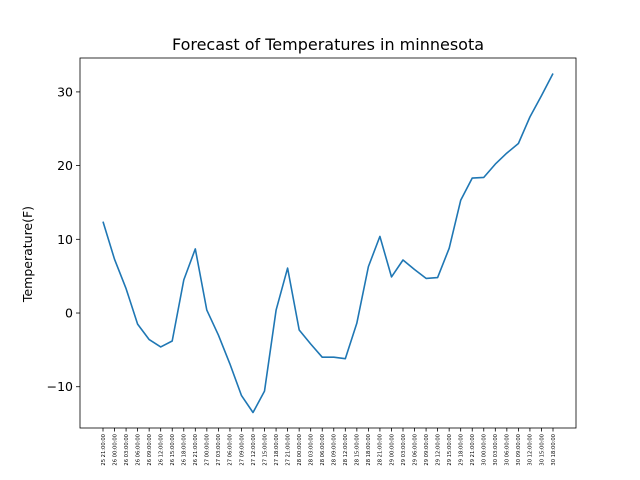 The width and height of the screenshot is (640, 480). What do you see at coordinates (473, 450) in the screenshot?
I see `x-tick-label-32: 29 21:00:00` at bounding box center [473, 450].